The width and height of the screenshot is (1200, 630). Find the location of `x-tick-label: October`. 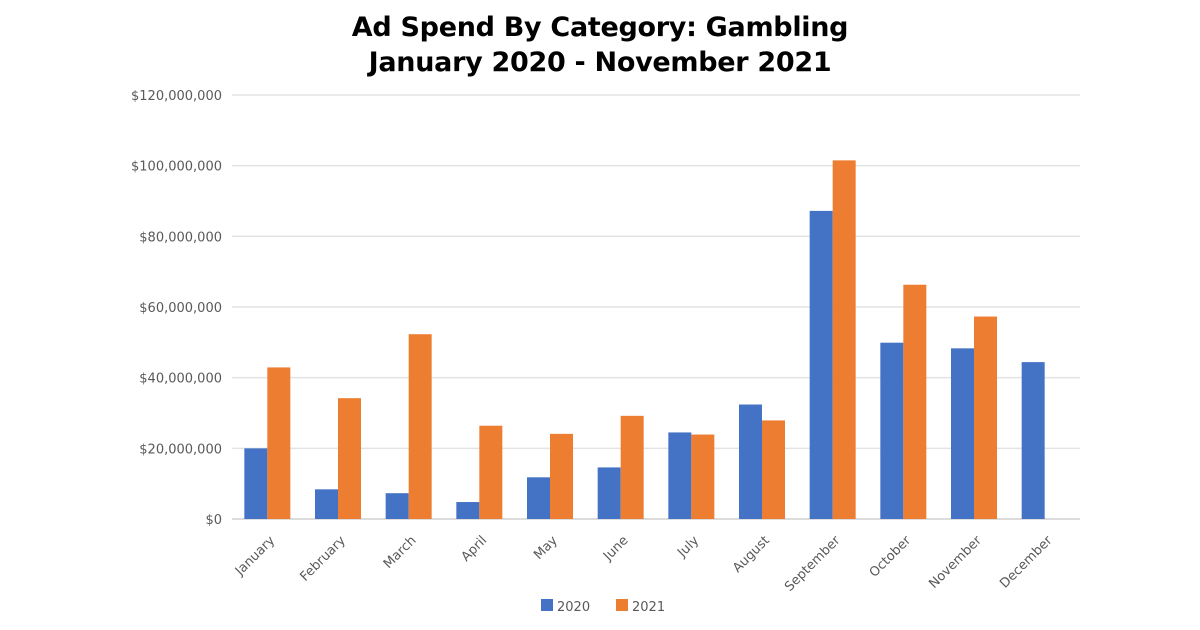

x-tick-label: October is located at coordinates (891, 557).